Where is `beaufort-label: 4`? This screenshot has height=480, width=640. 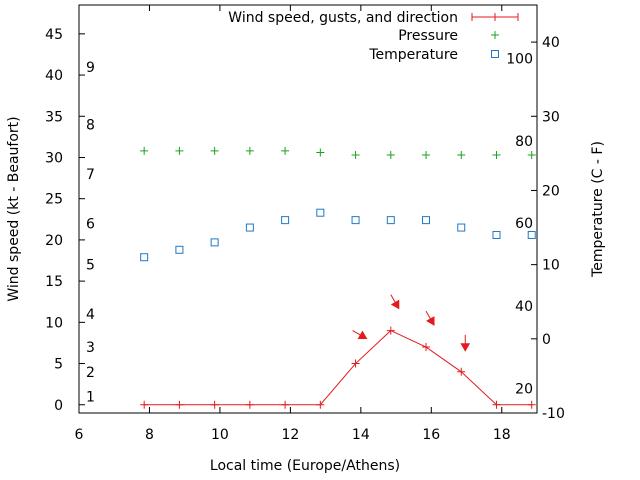
beaufort-label: 4 is located at coordinates (90, 315).